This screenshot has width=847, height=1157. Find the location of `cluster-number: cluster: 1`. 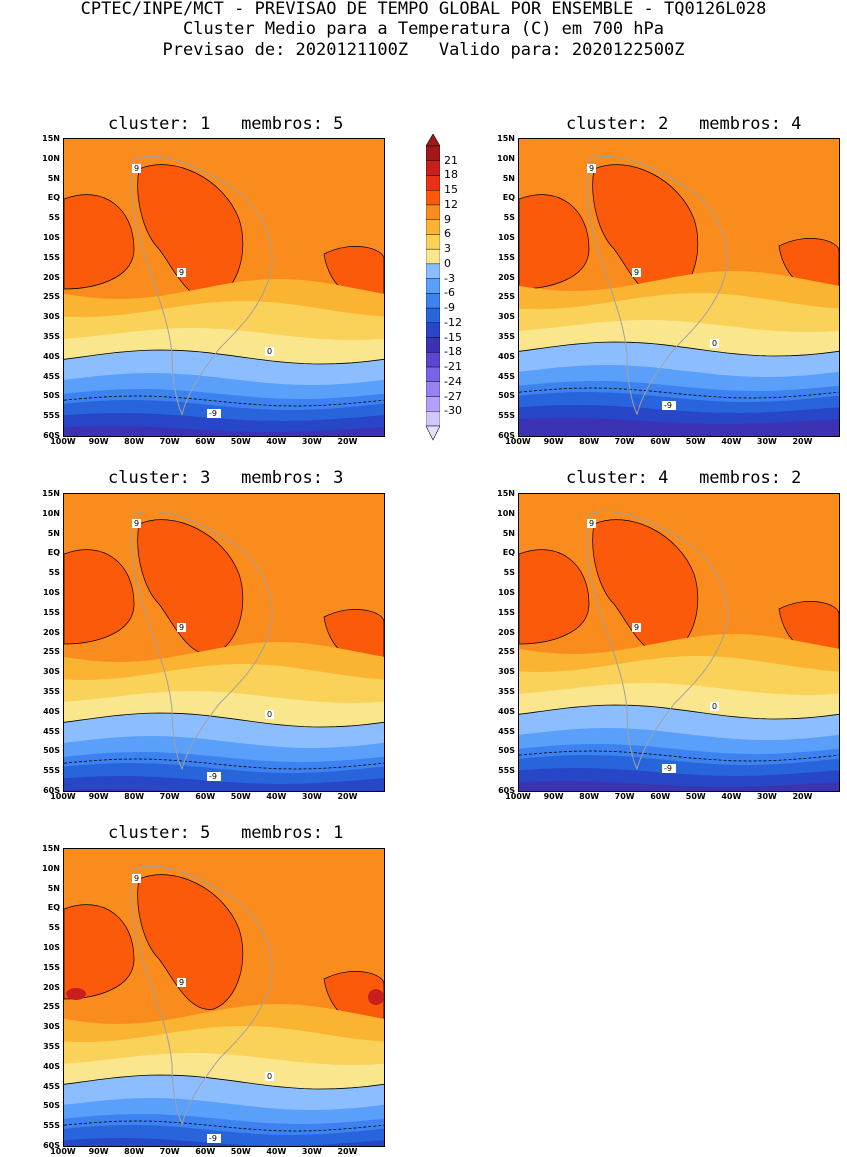

cluster-number: cluster: 1 is located at coordinates (159, 124).